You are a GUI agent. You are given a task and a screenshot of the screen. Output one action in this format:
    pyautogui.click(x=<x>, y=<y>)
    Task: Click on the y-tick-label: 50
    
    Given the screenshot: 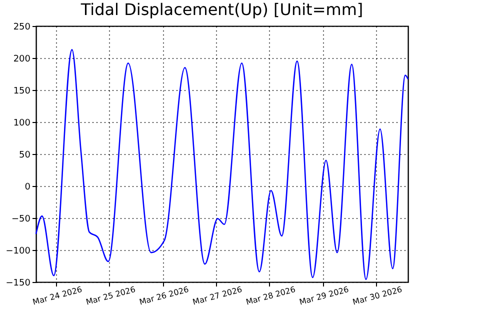 What is the action you would take?
    pyautogui.click(x=25, y=155)
    